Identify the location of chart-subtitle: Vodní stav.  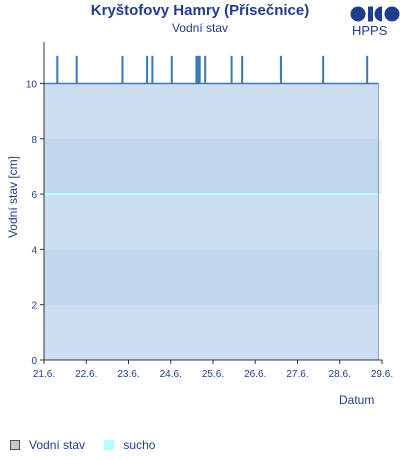
(200, 28).